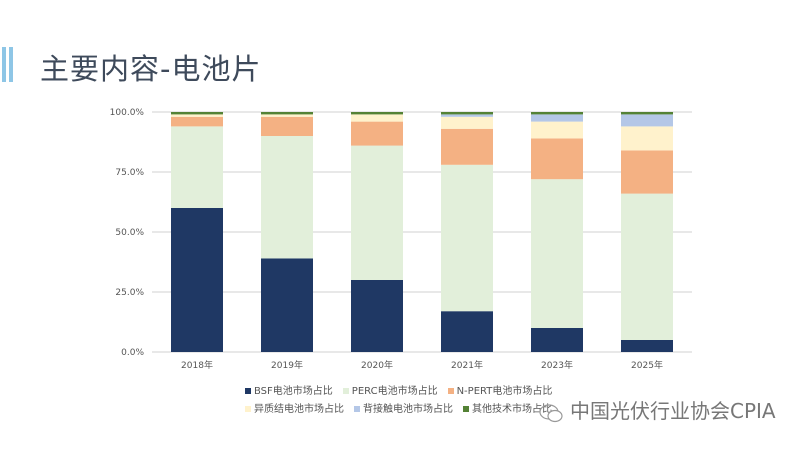 This screenshot has width=800, height=450. Describe the element at coordinates (129, 233) in the screenshot. I see `y-tick-label: 50.0%` at that location.